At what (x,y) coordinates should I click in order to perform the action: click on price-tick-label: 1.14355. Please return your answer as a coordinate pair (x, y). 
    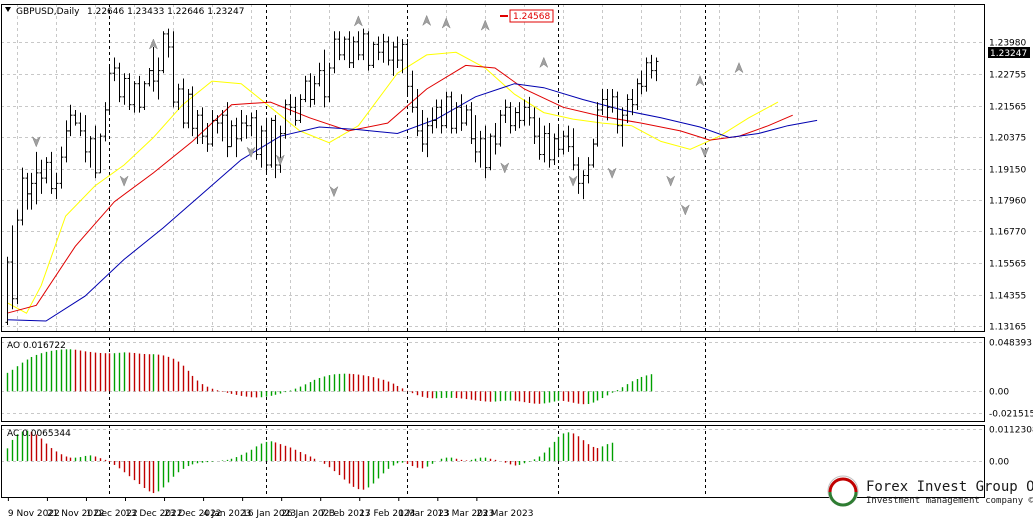
    Looking at the image, I should click on (1007, 297).